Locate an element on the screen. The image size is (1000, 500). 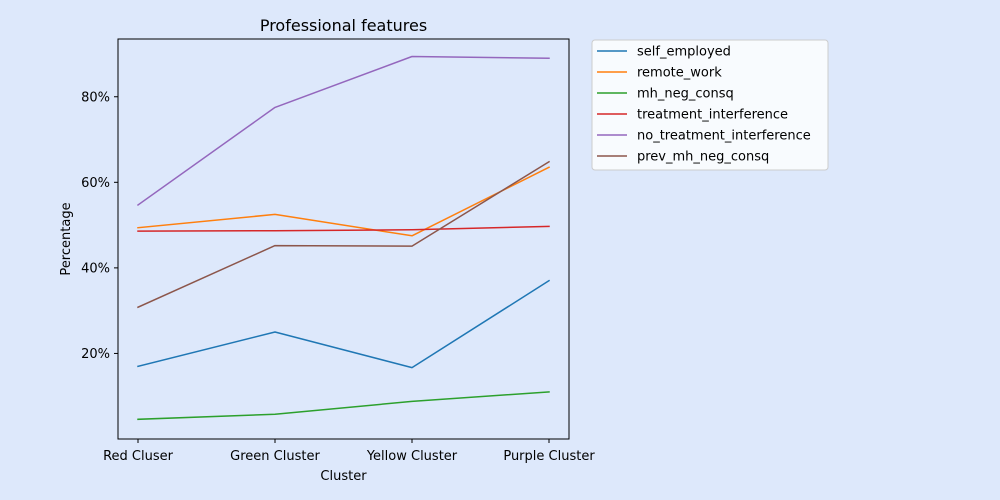
legend-box is located at coordinates (710, 105).